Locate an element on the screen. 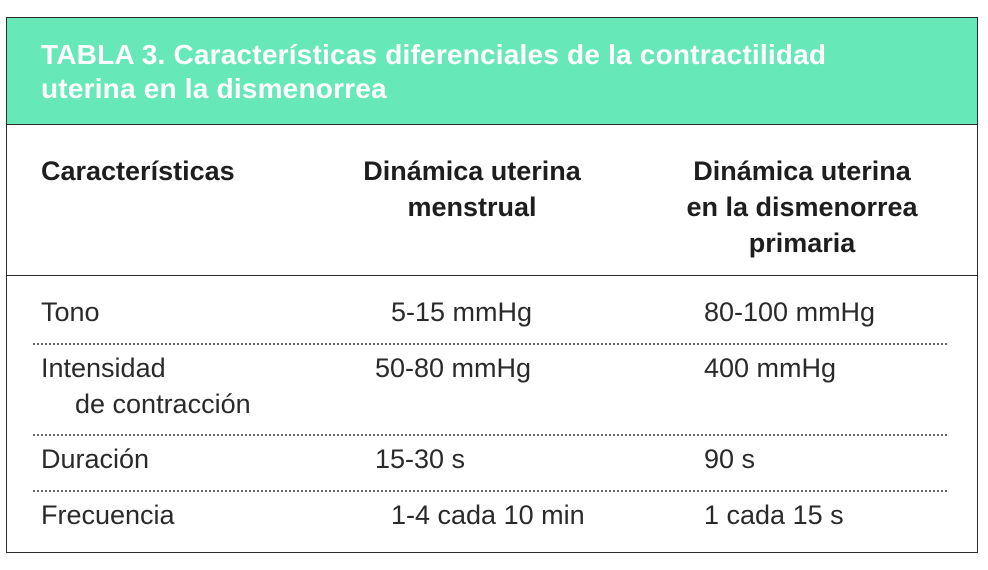 The image size is (988, 570). row-dismenorrea-value: 400 mmHg is located at coordinates (770, 368).